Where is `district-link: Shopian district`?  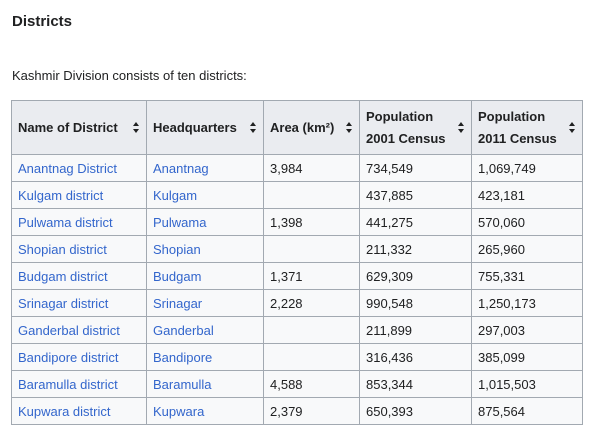
district-link: Shopian district is located at coordinates (62, 249).